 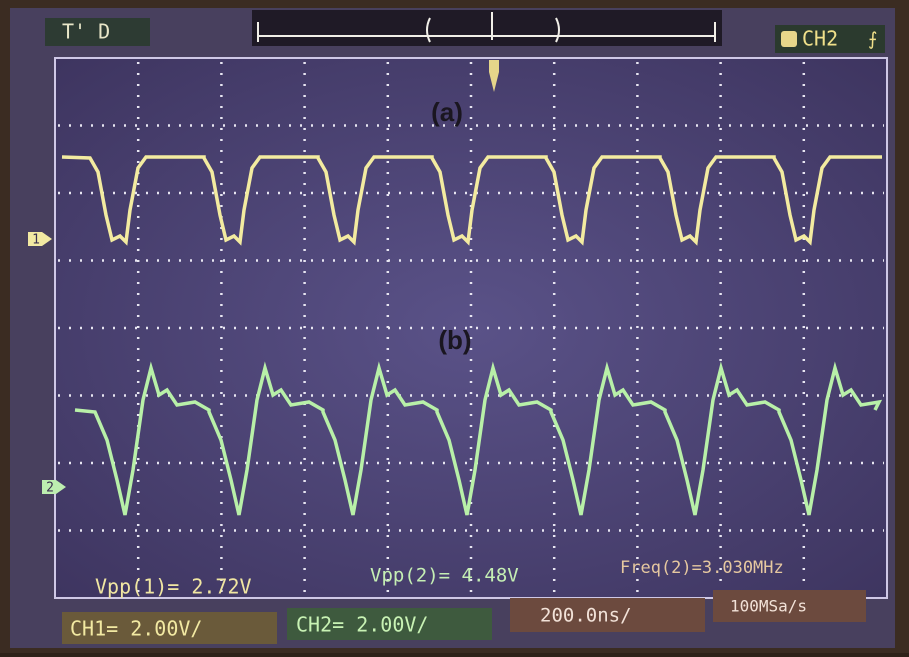 What do you see at coordinates (789, 39) in the screenshot?
I see `trigger-icon` at bounding box center [789, 39].